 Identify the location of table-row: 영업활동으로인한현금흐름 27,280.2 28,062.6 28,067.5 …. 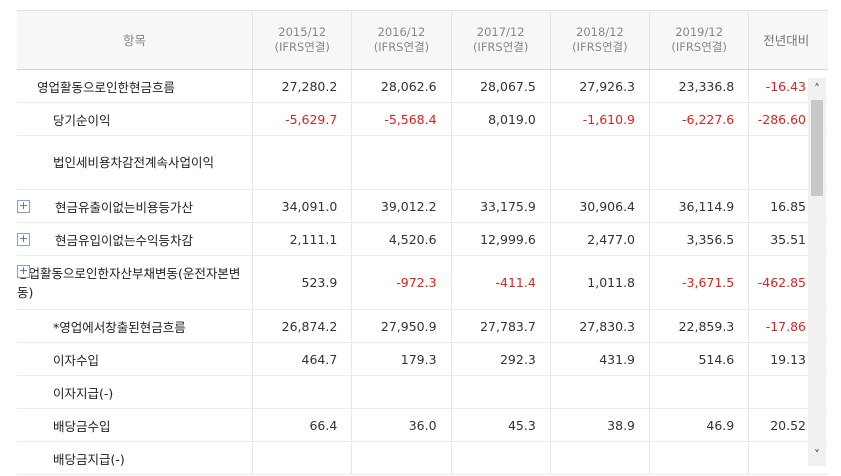
(422, 86).